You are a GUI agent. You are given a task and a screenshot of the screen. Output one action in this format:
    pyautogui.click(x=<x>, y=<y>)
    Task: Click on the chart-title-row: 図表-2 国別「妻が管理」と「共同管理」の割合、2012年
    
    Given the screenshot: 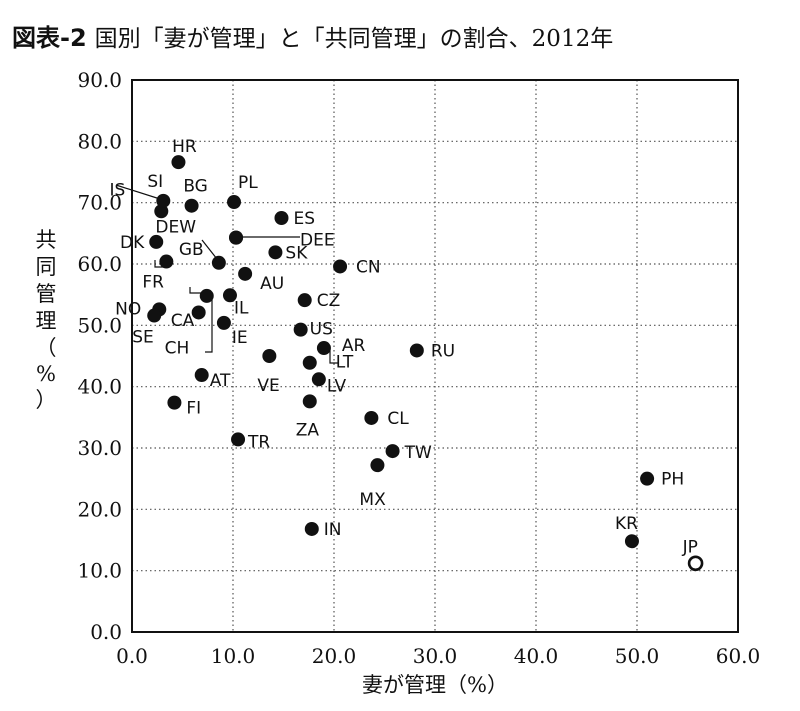 What is the action you would take?
    pyautogui.click(x=312, y=35)
    